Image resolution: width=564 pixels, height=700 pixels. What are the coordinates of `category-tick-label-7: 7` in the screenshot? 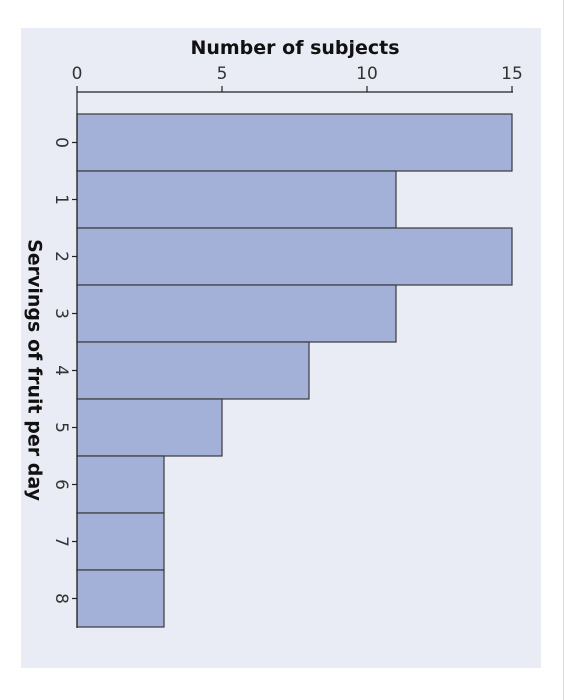 It's located at (61, 541).